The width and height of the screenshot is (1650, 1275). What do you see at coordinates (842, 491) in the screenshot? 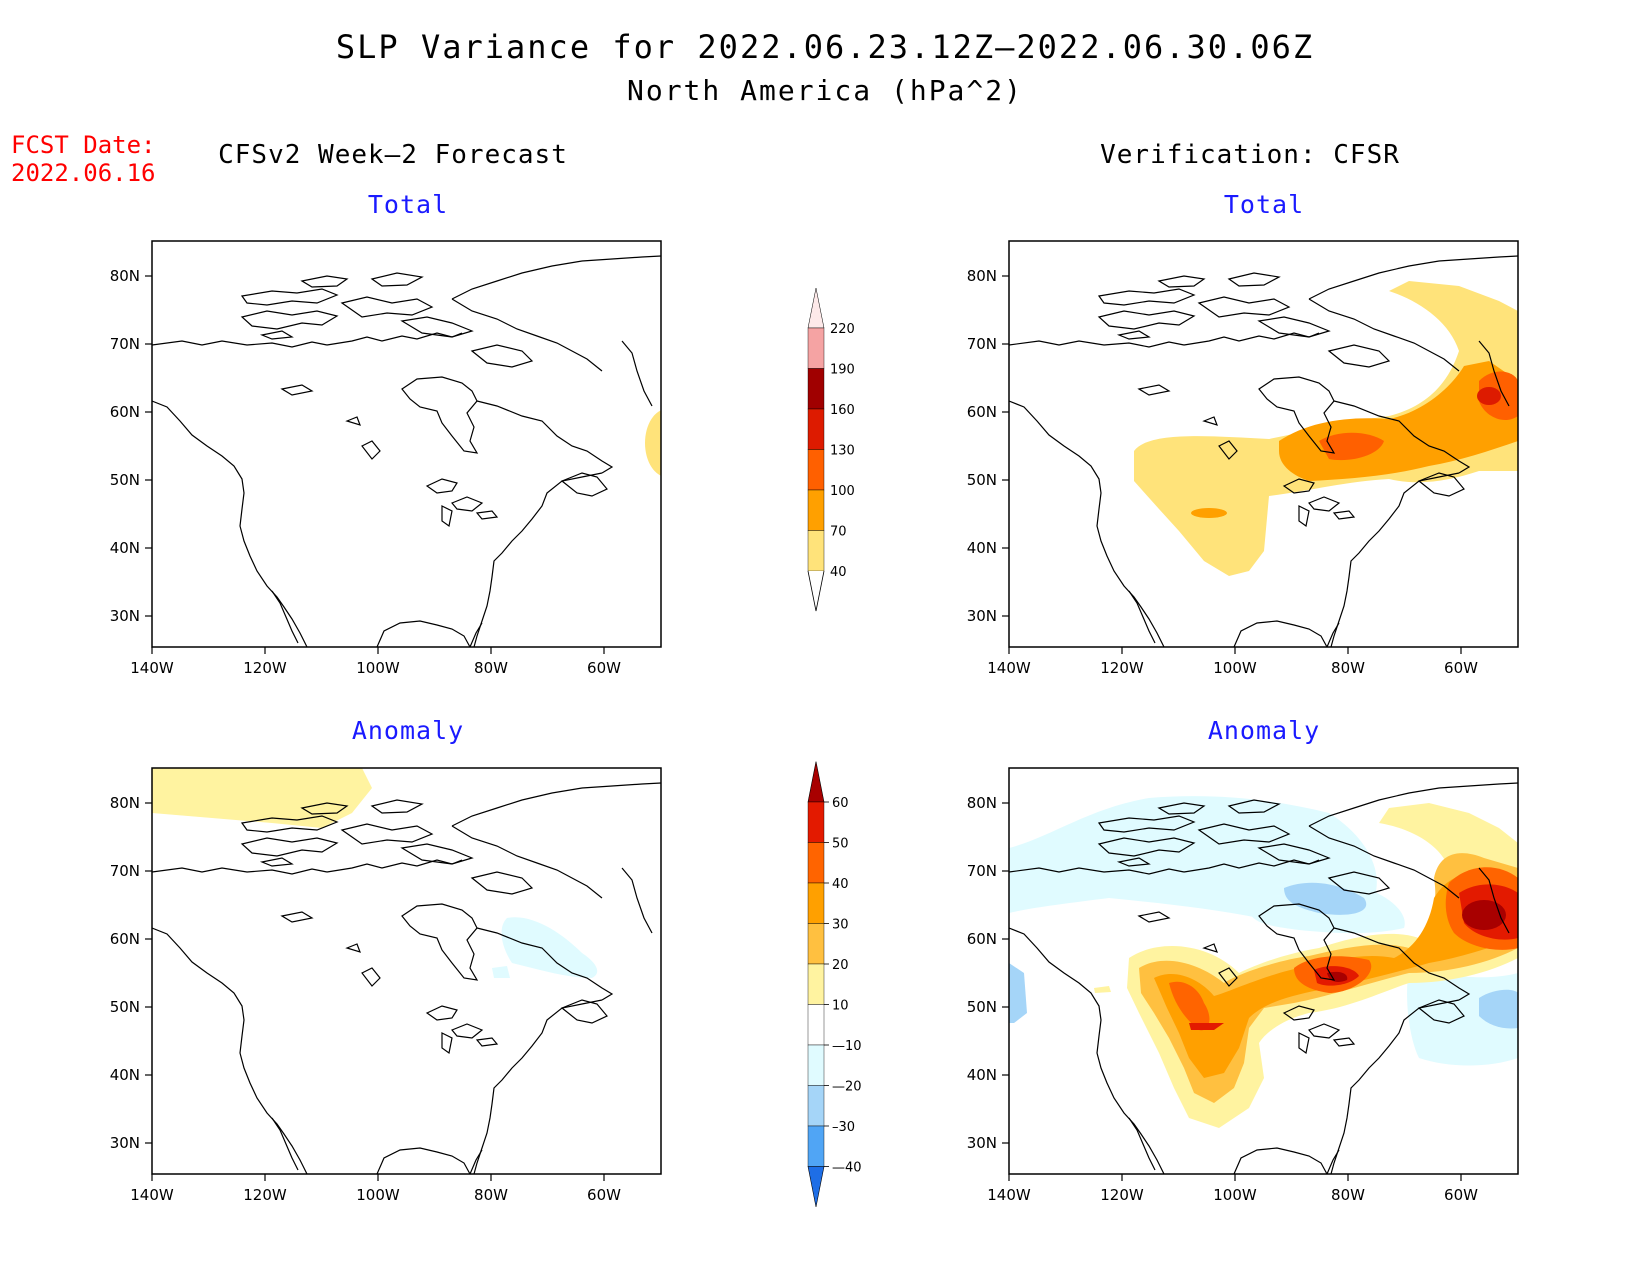
I see `colorbar-total-label: 100` at bounding box center [842, 491].